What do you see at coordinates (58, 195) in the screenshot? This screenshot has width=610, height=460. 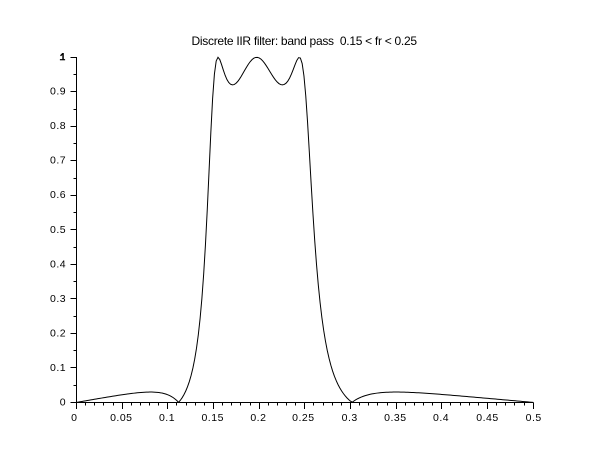 I see `svg-text: 0.6` at bounding box center [58, 195].